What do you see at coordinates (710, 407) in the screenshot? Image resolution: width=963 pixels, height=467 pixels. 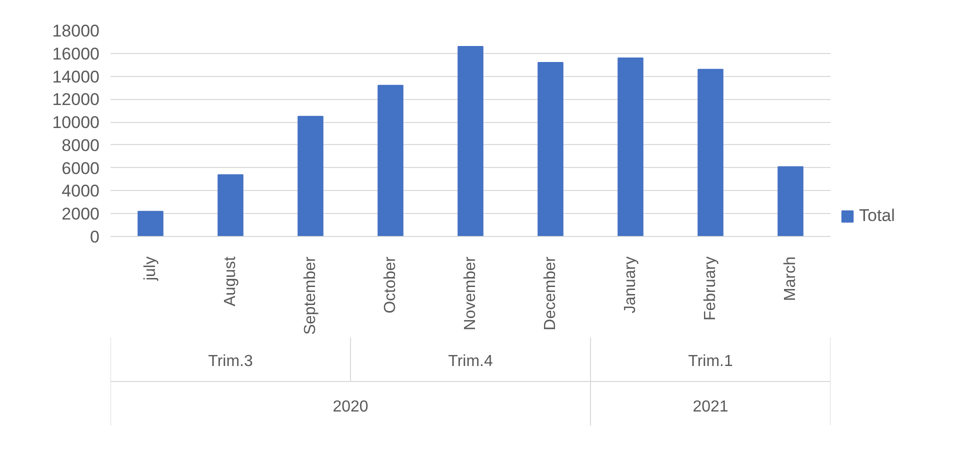 I see `text: 2021` at bounding box center [710, 407].